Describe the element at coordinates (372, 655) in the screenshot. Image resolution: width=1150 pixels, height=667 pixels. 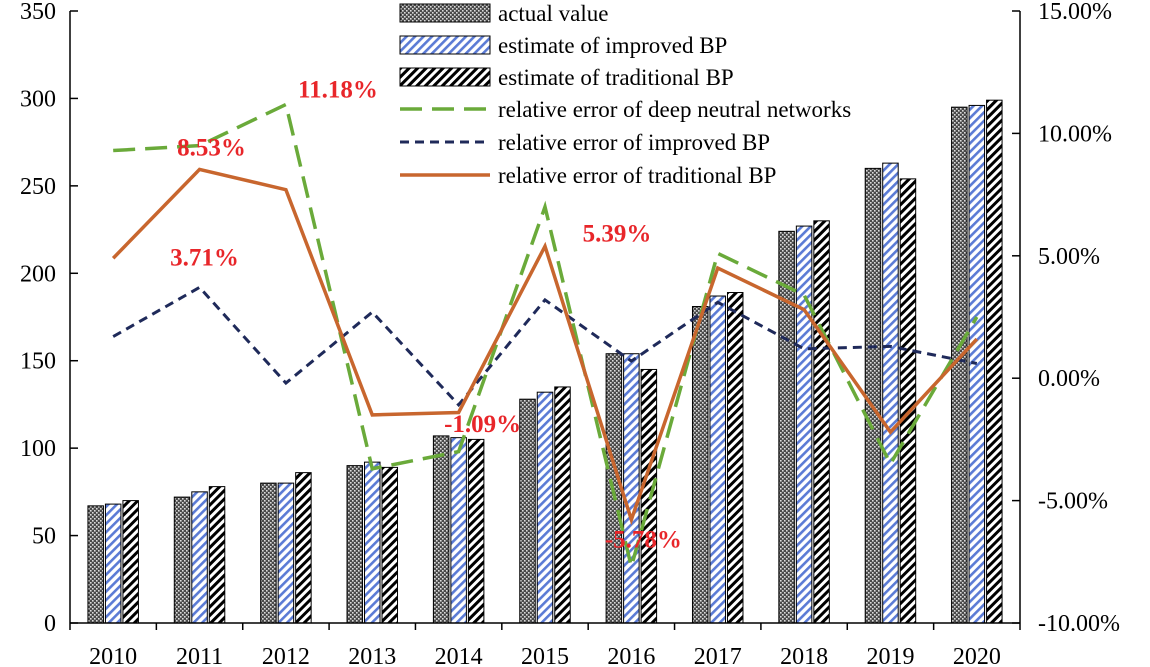
I see `x-tick-label-2013: 2013` at that location.